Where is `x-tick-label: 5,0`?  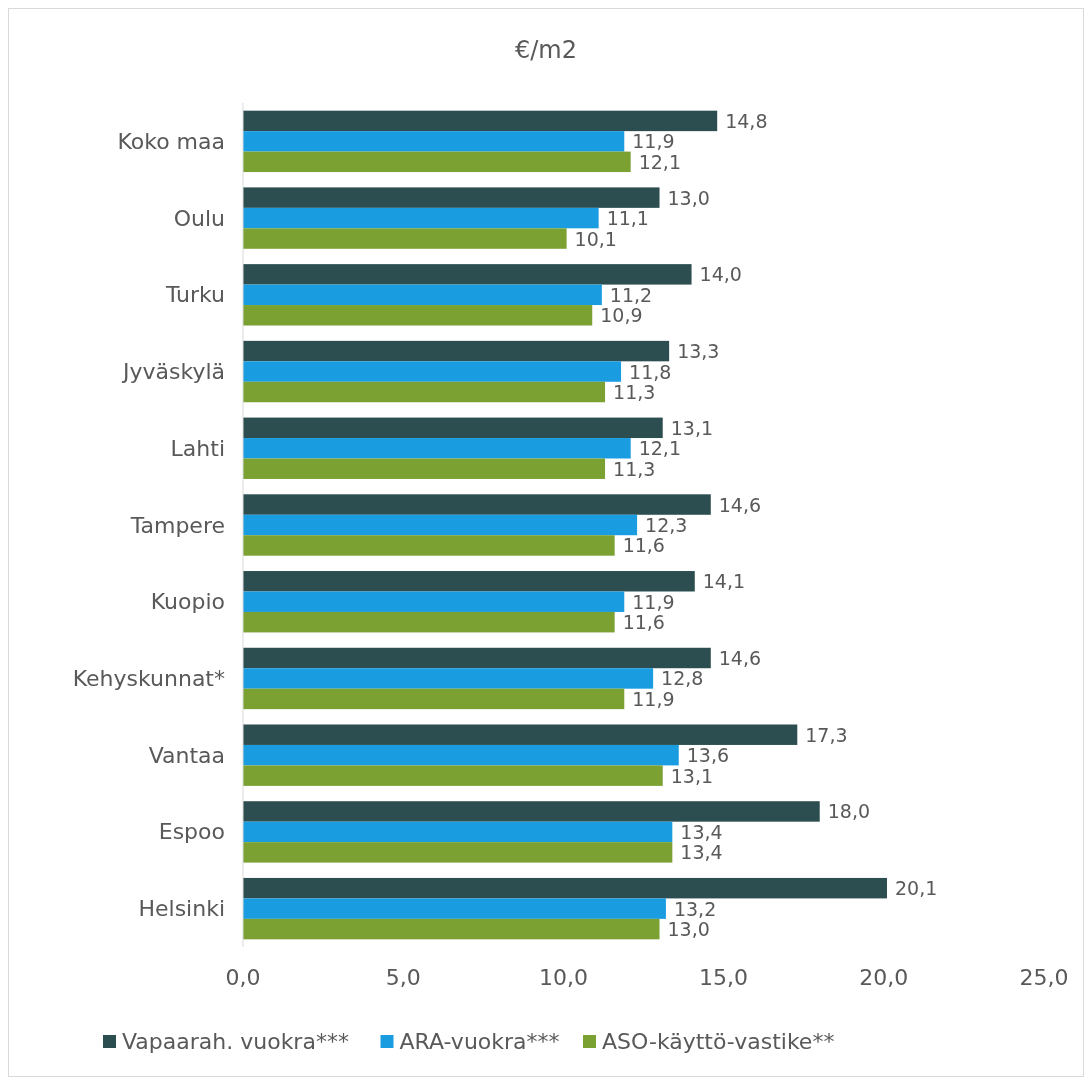 x-tick-label: 5,0 is located at coordinates (403, 977).